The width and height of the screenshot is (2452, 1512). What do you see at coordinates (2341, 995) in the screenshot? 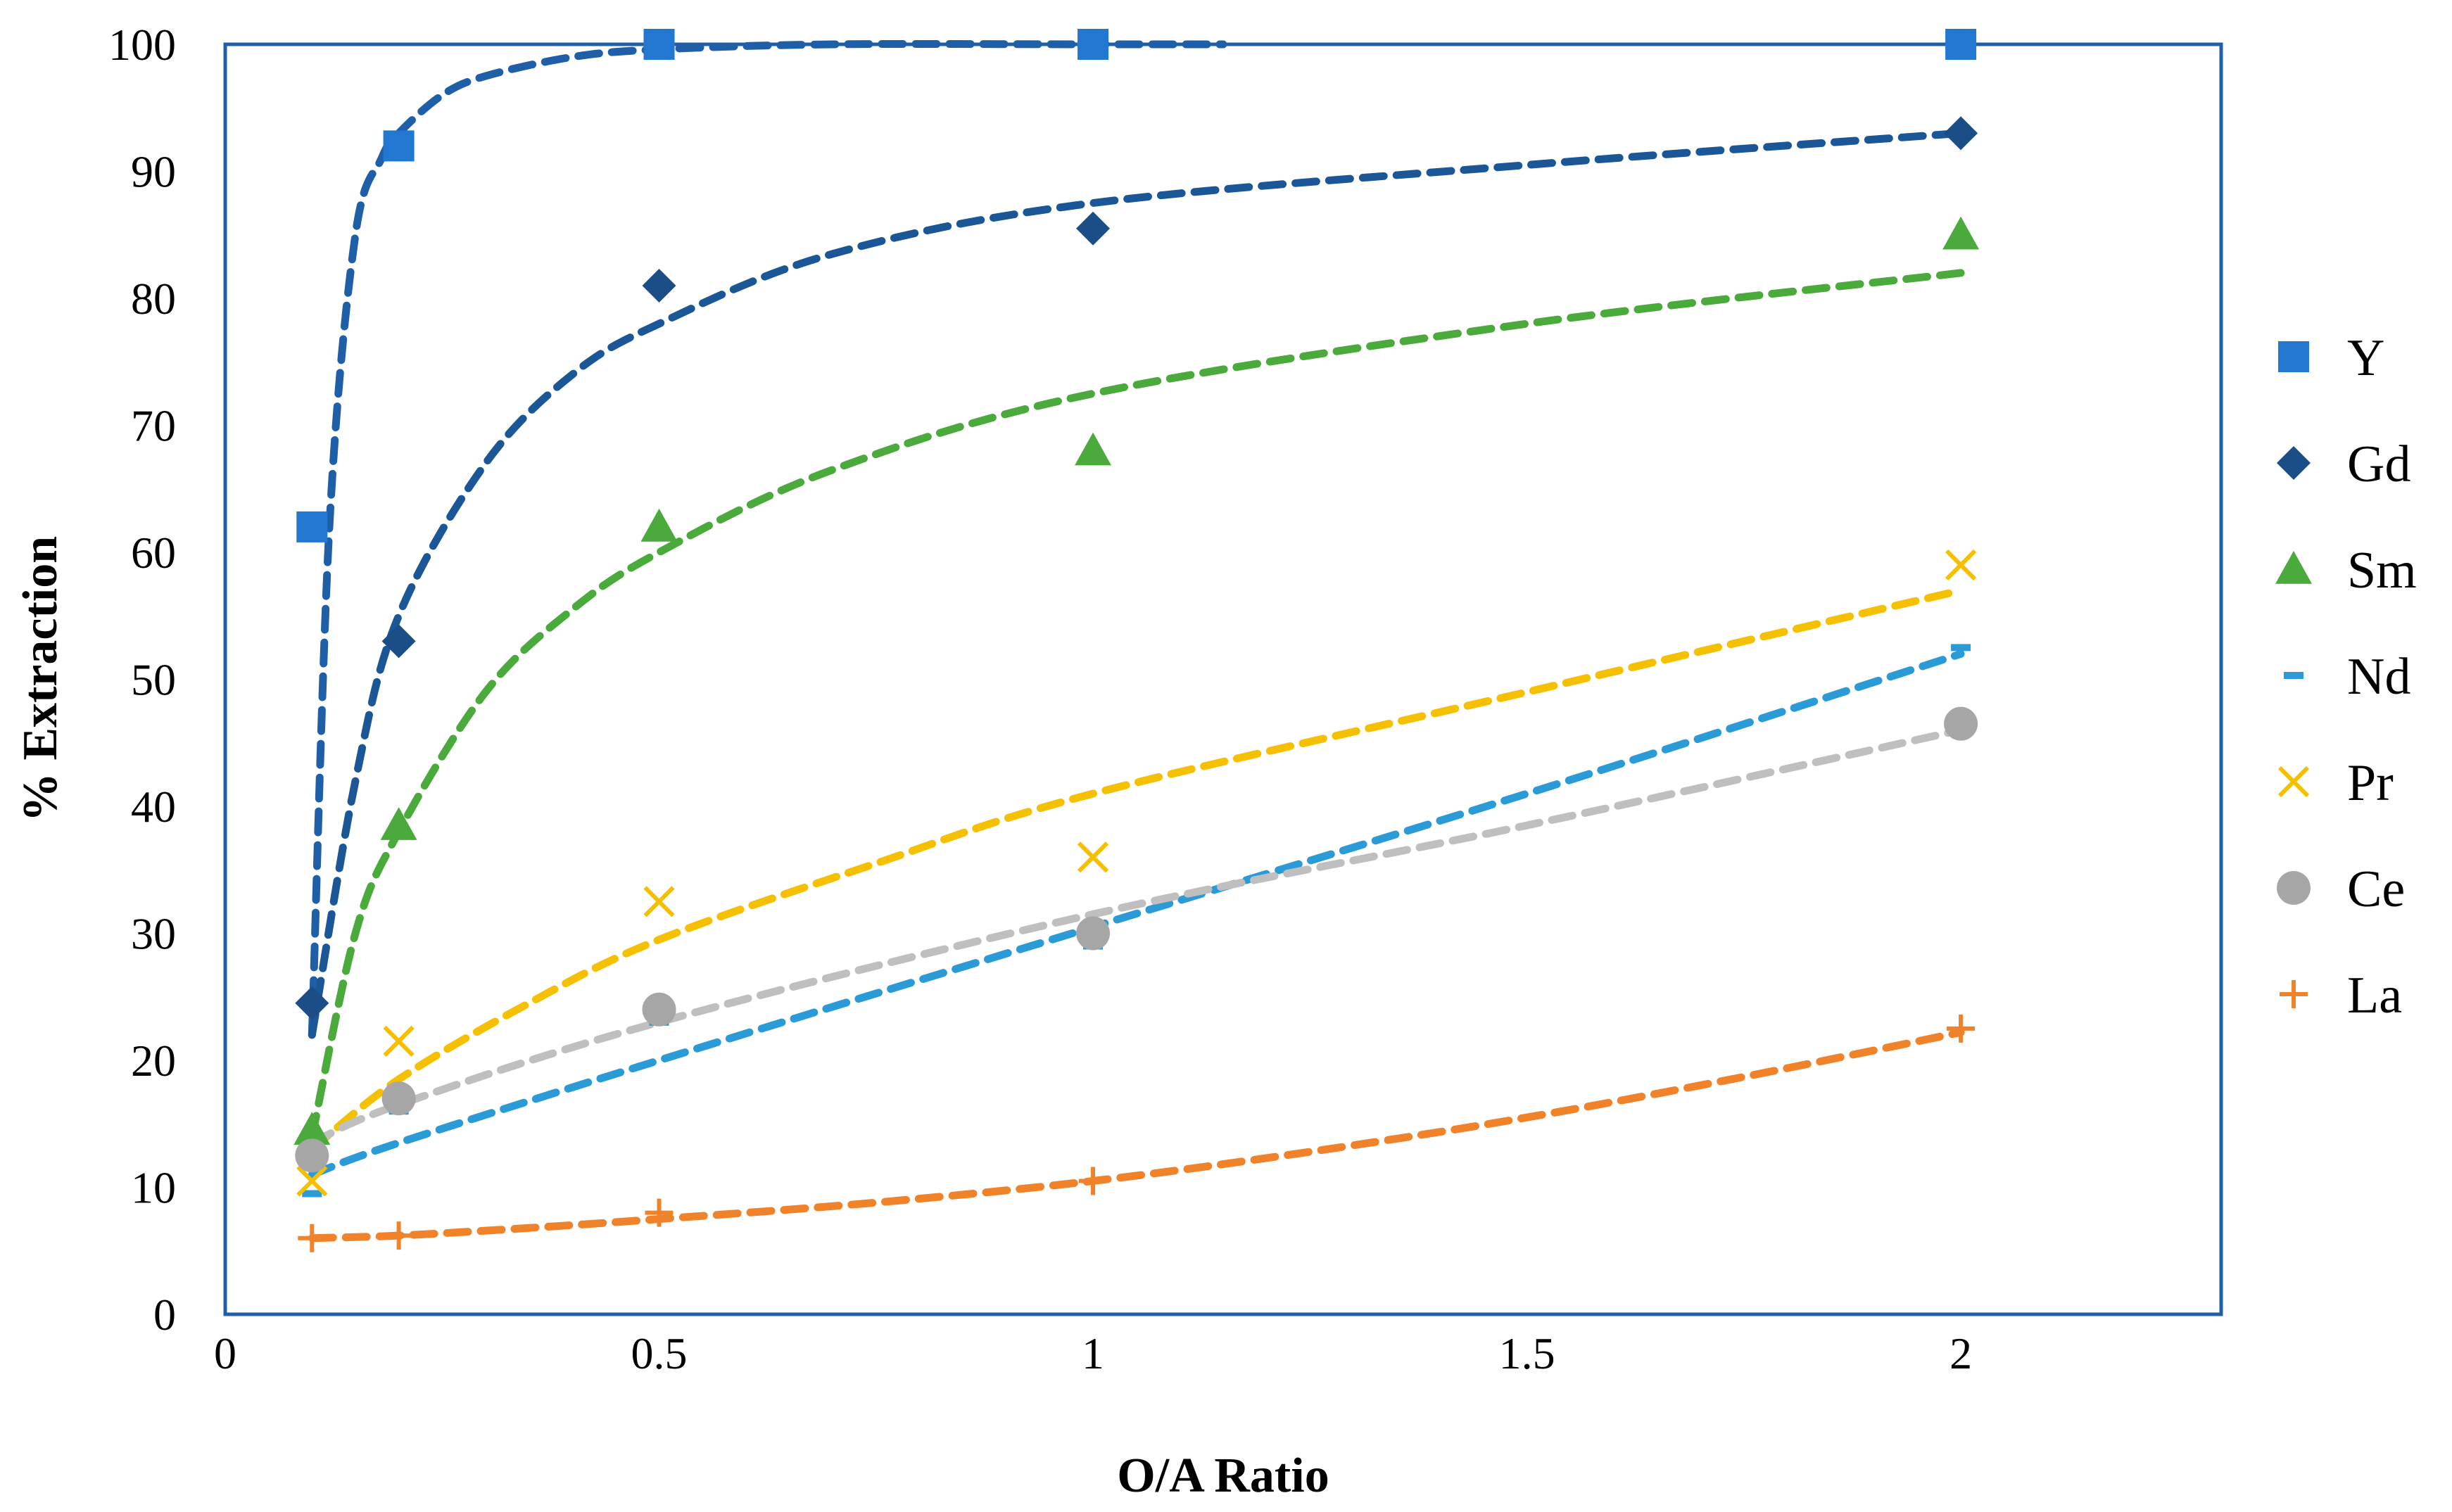
I see `legend-item-la: La` at bounding box center [2341, 995].